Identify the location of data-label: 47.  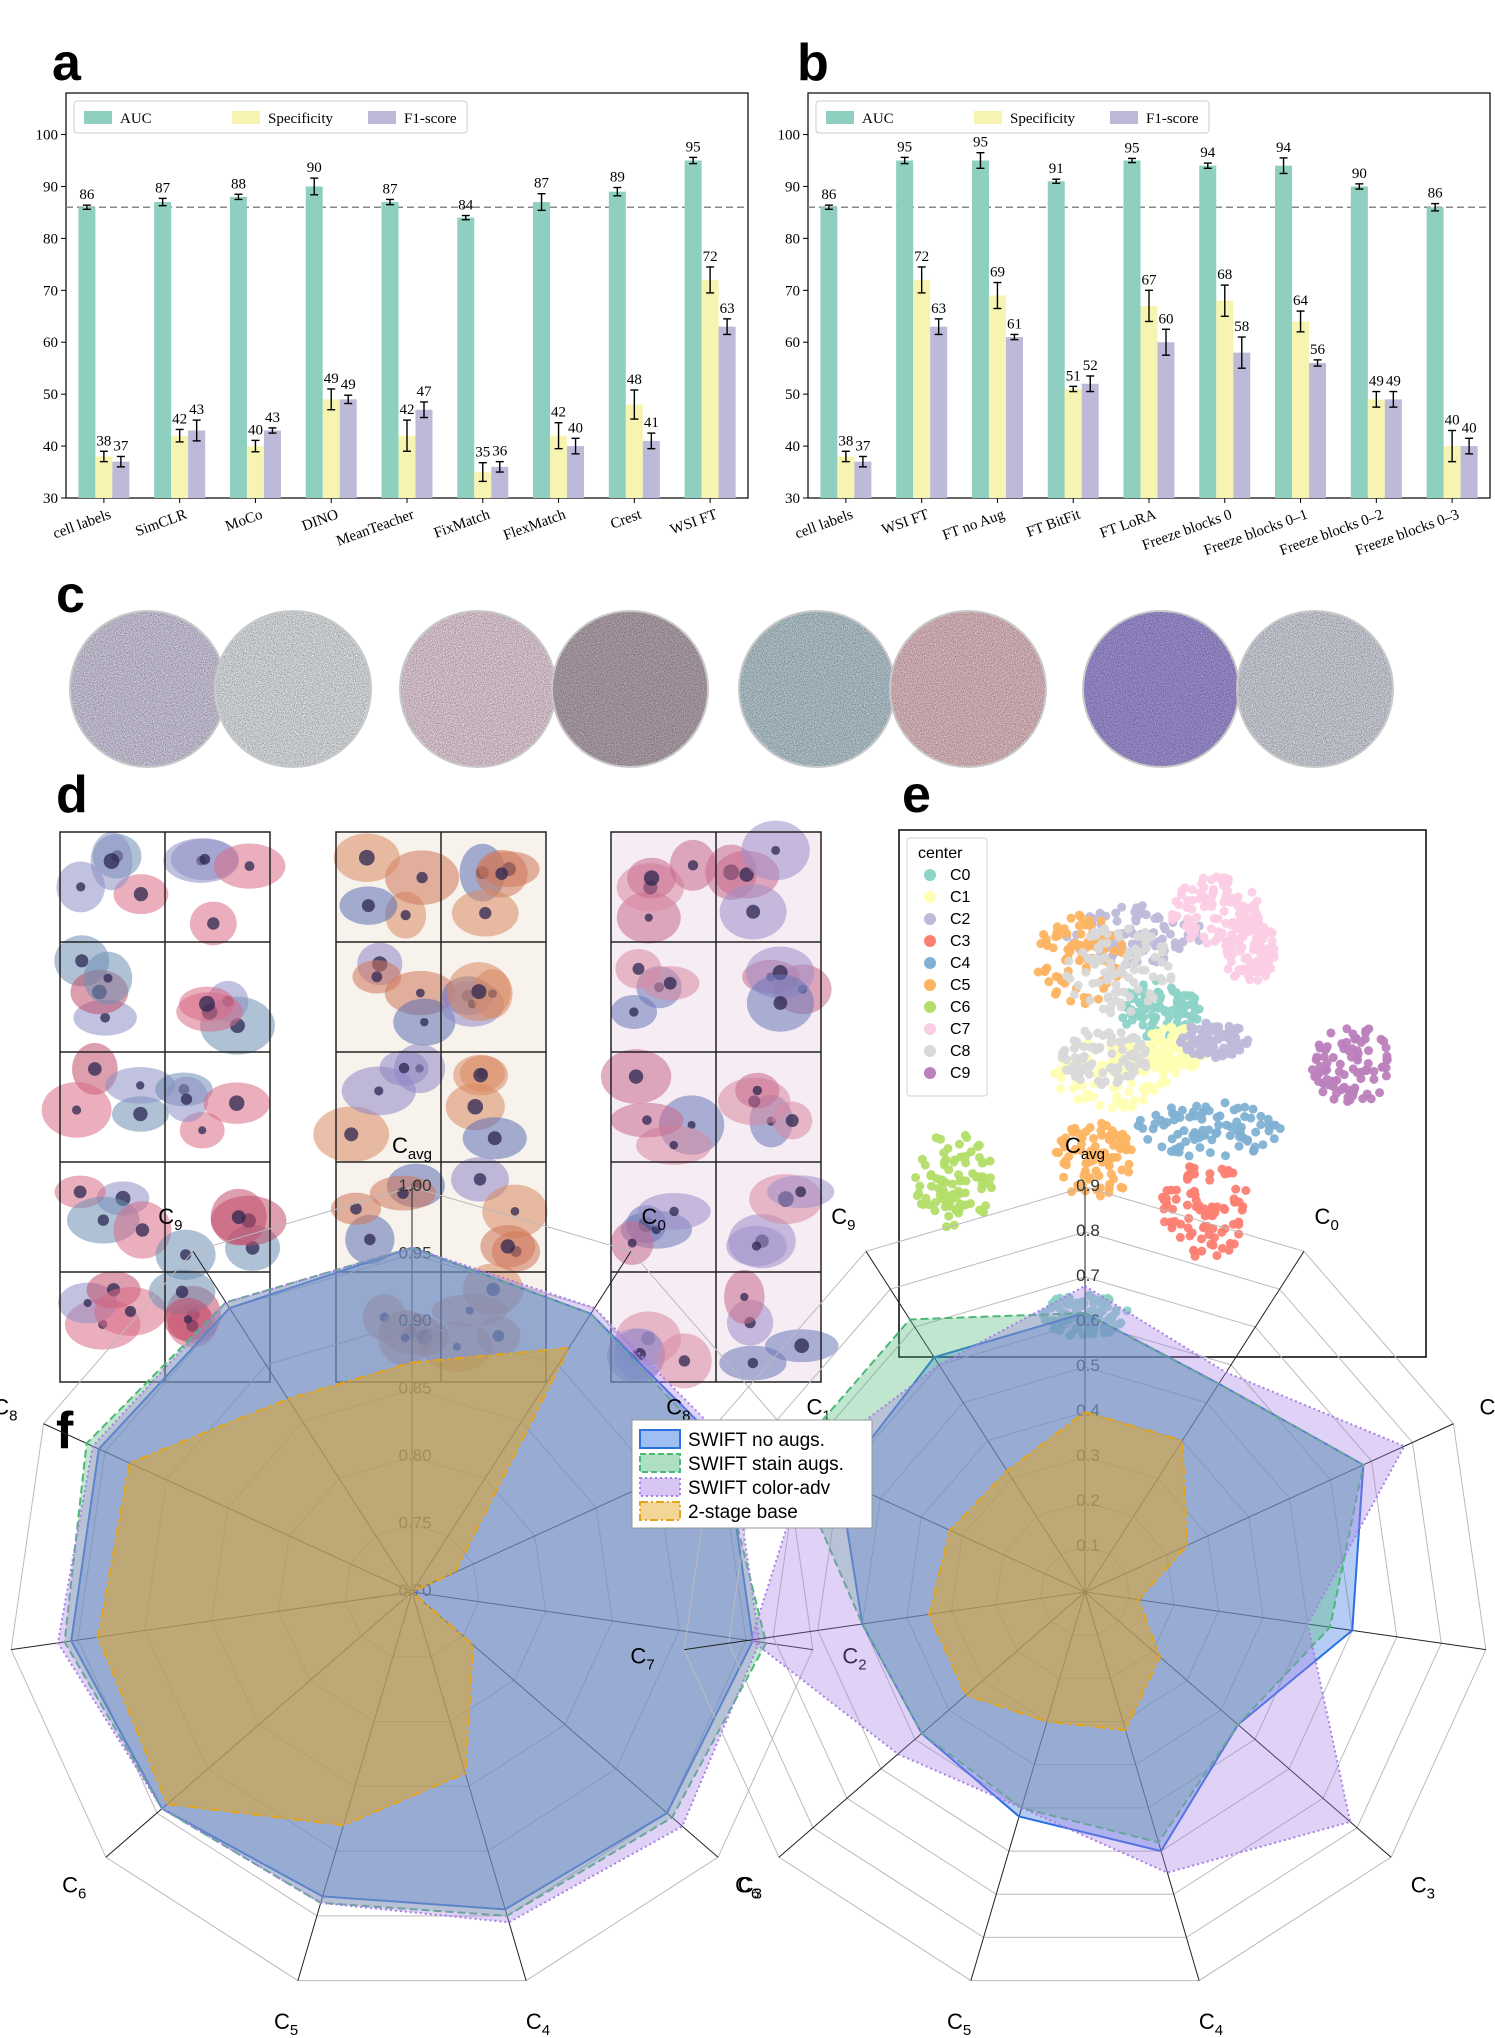
(425, 392).